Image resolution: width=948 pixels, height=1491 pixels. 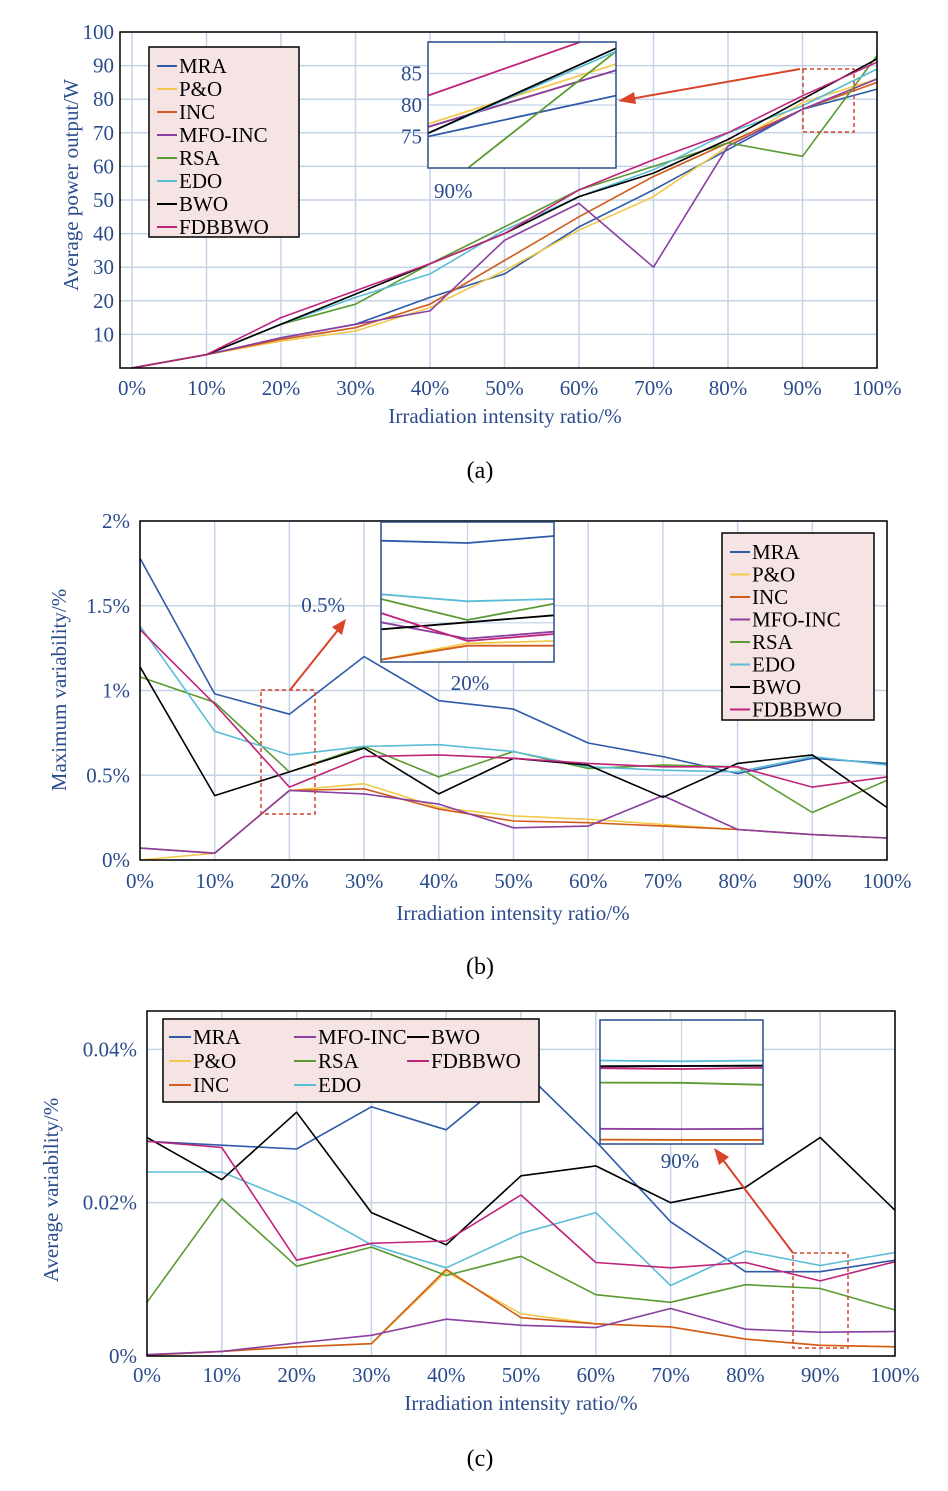 What do you see at coordinates (59, 690) in the screenshot?
I see `panel-b-ylabel: Maximum variability/%` at bounding box center [59, 690].